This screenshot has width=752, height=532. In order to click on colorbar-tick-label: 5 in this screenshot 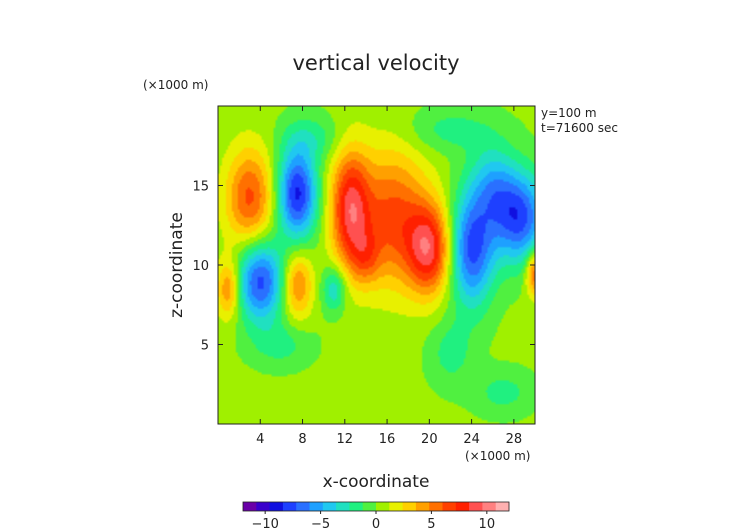, I will do `click(431, 524)`.